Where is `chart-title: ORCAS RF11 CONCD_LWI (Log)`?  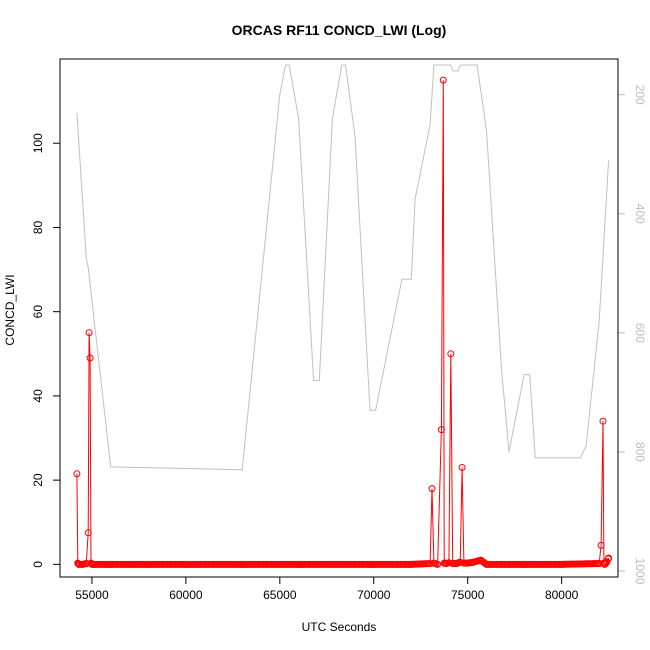
chart-title: ORCAS RF11 CONCD_LWI (Log) is located at coordinates (339, 30).